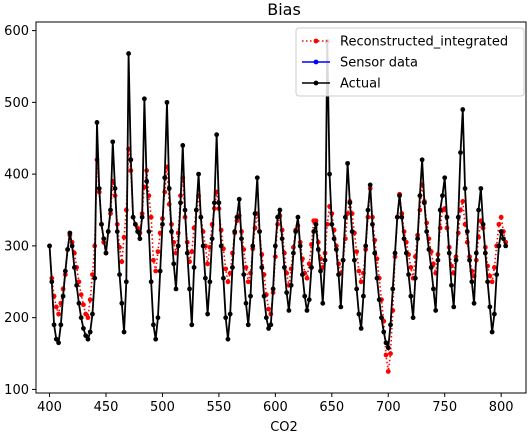  What do you see at coordinates (331, 407) in the screenshot?
I see `x-tick-label-5: 650` at bounding box center [331, 407].